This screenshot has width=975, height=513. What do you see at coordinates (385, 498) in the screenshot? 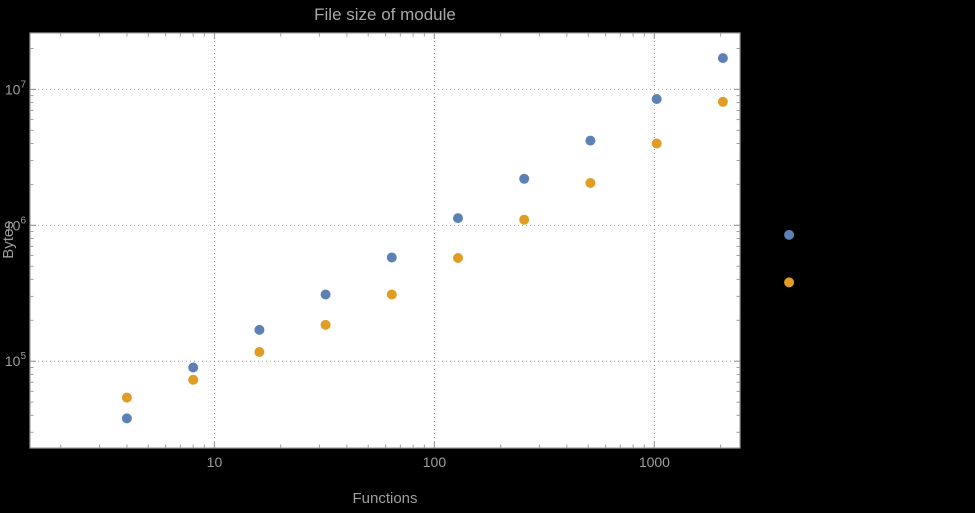
I see `x-axis-label: Functions` at bounding box center [385, 498].